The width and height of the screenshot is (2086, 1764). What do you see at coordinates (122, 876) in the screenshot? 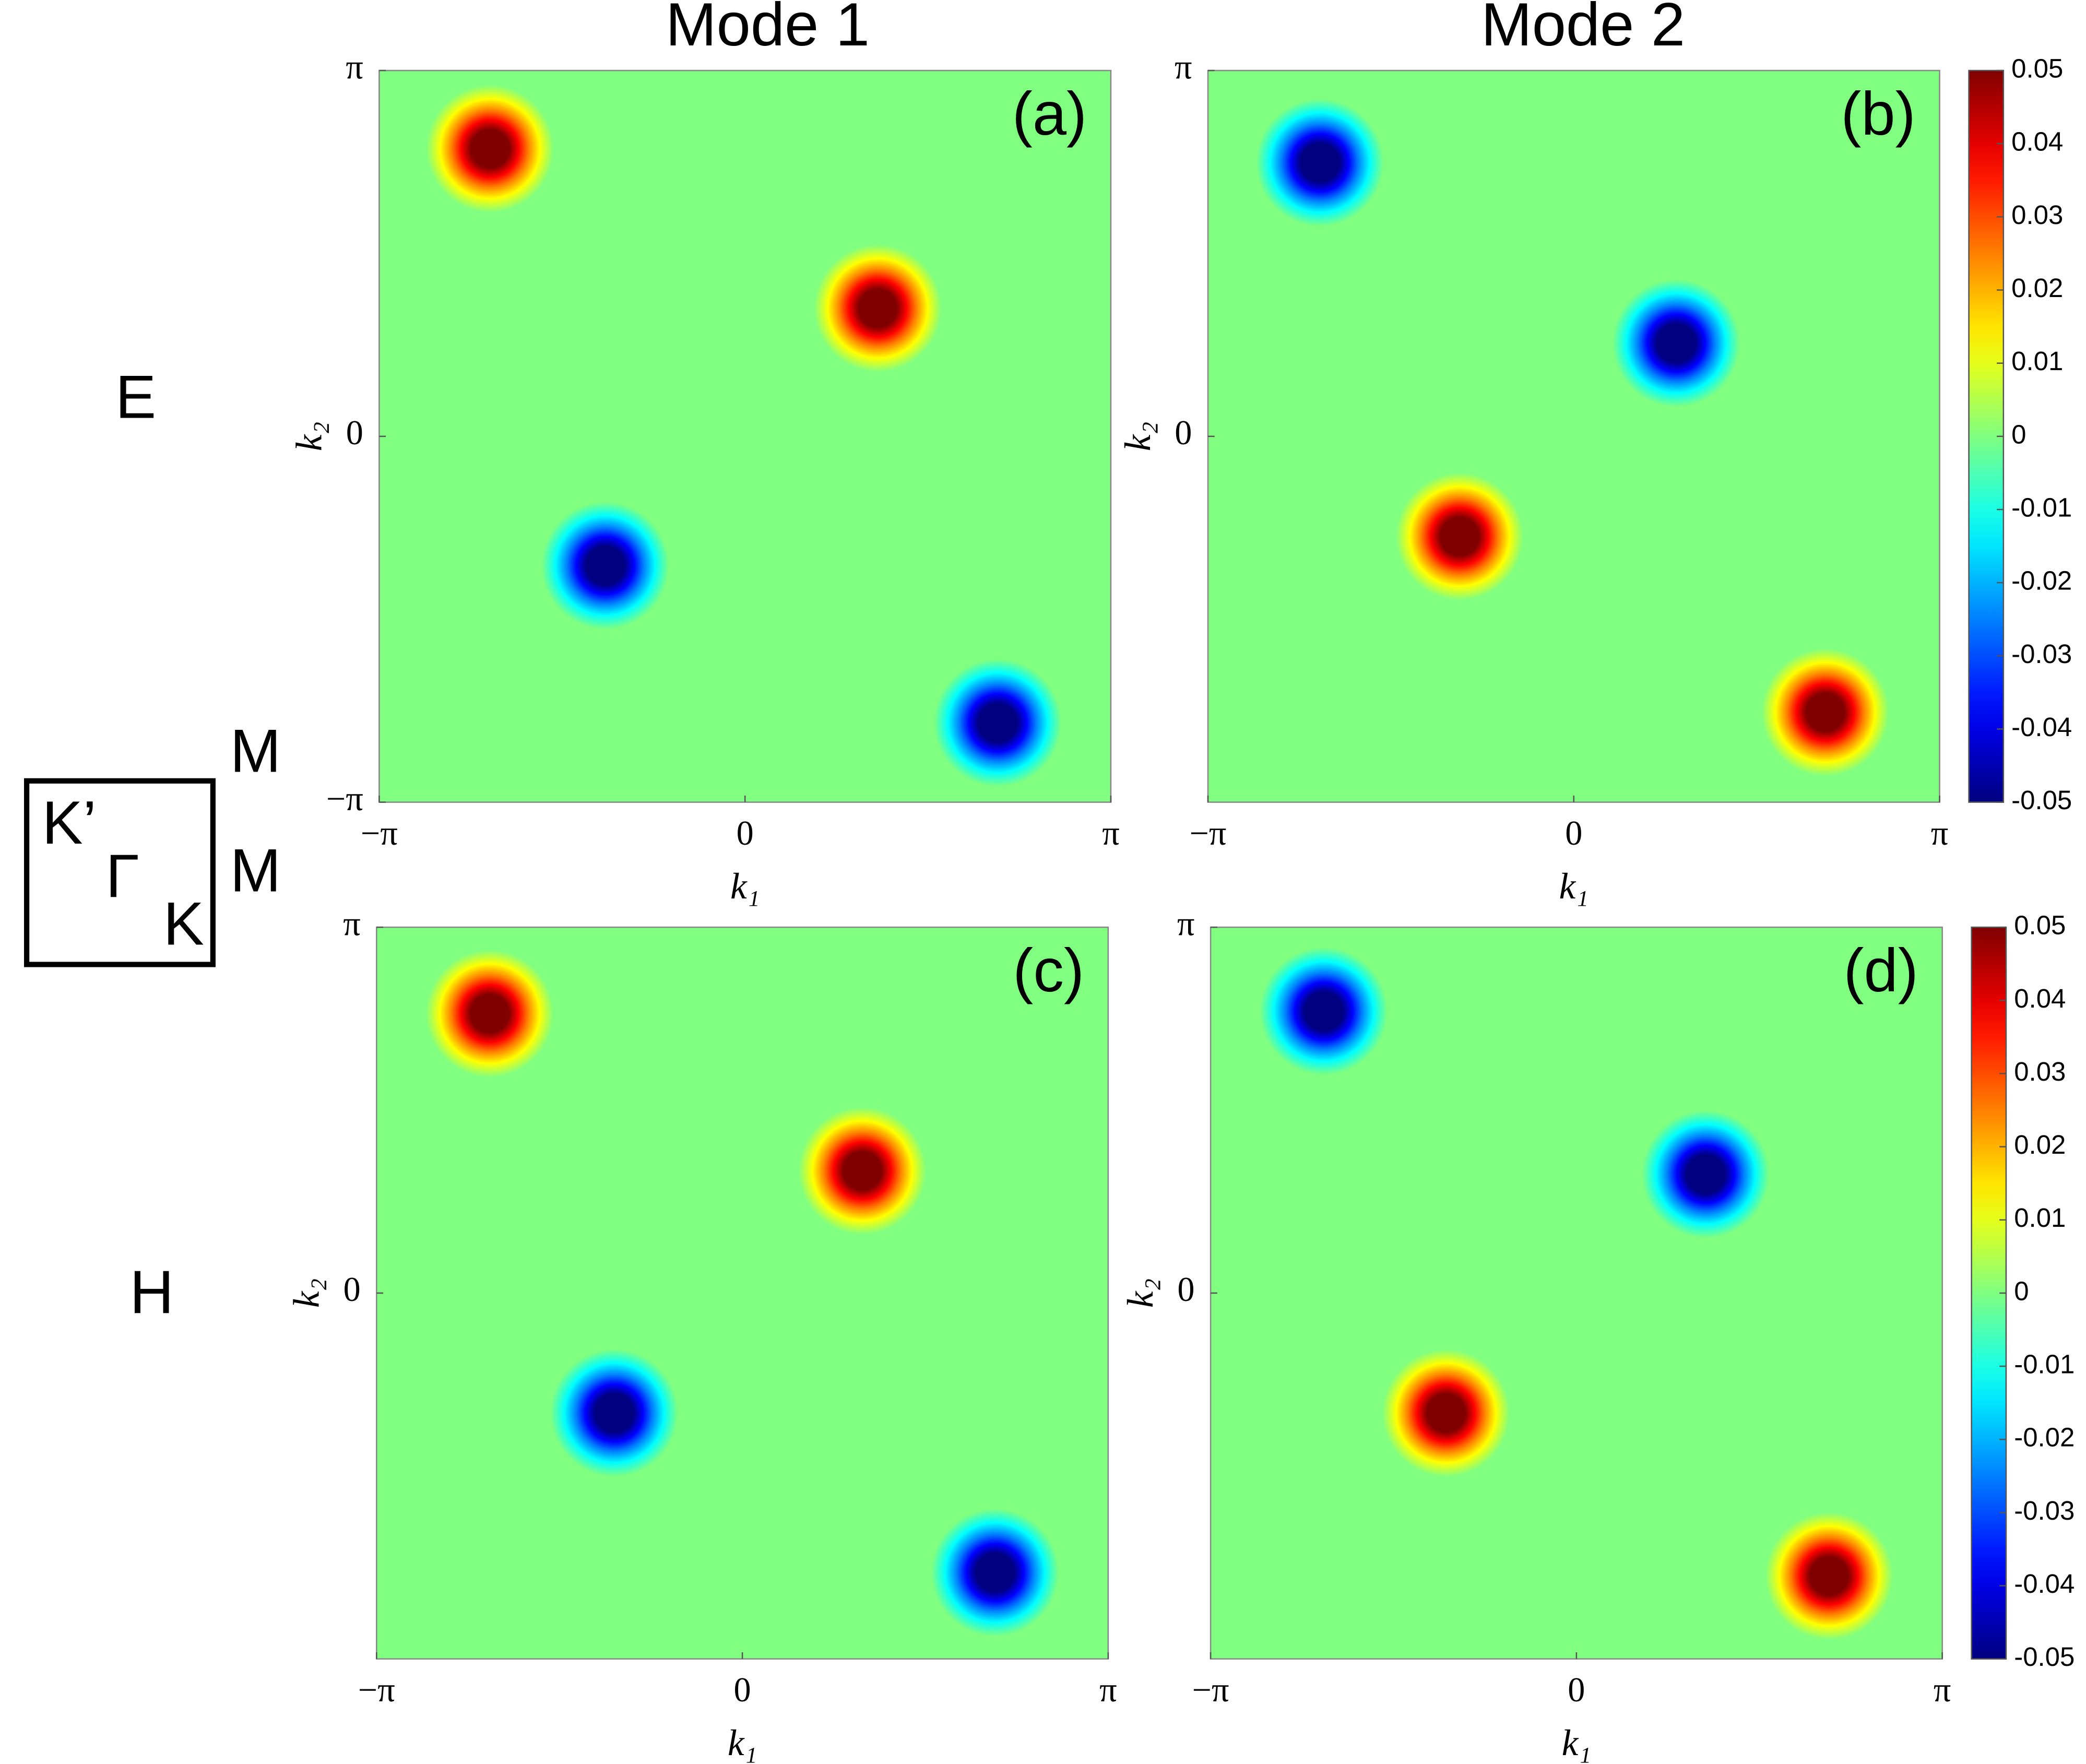
I see `inset-label: Γ` at bounding box center [122, 876].